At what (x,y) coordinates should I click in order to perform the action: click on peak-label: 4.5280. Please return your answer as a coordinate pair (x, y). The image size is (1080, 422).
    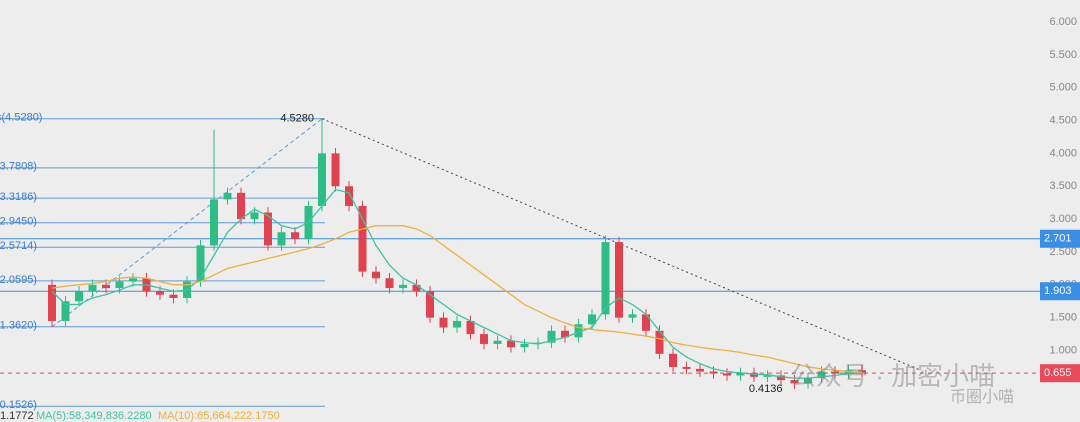
    Looking at the image, I should click on (297, 119).